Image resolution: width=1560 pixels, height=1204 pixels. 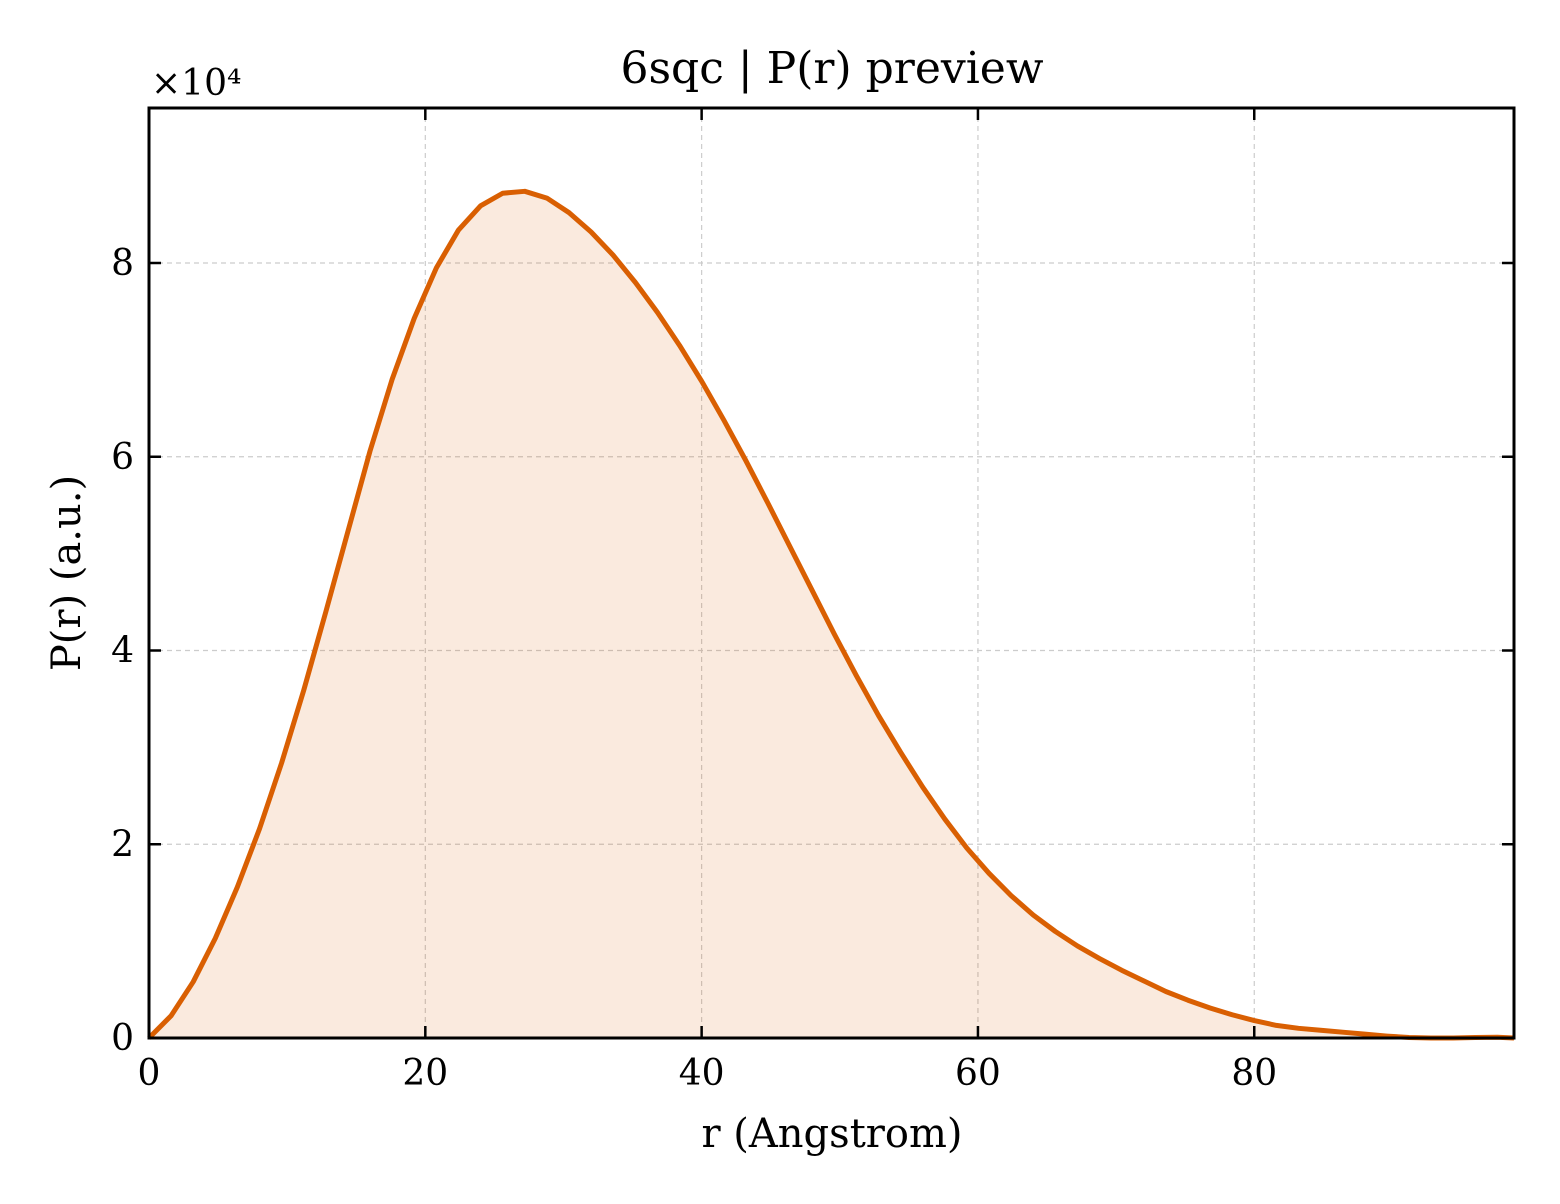 I want to click on y-tick-label: 6, so click(x=122, y=457).